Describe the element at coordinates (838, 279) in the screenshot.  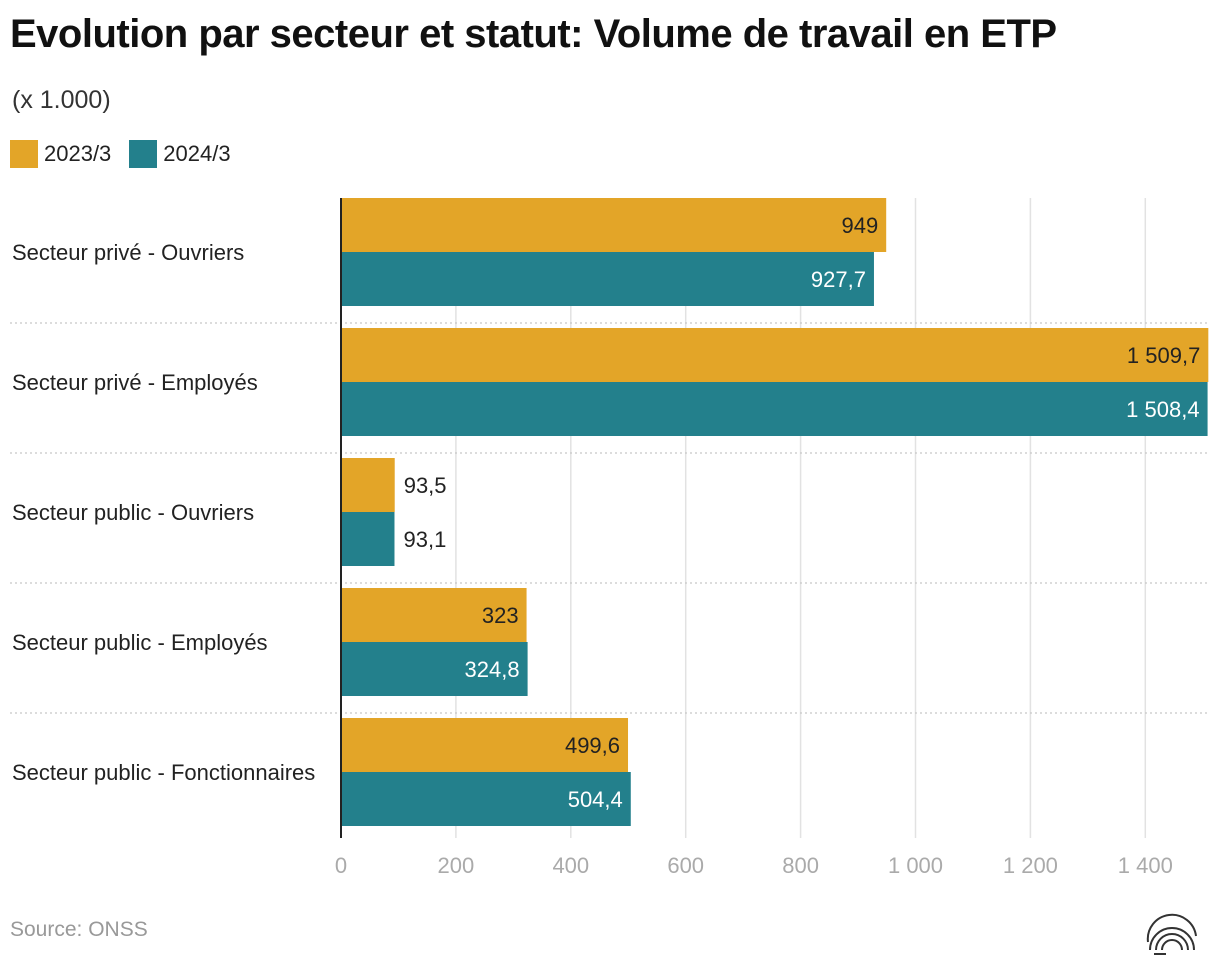
I see `data-label: 927,7` at that location.